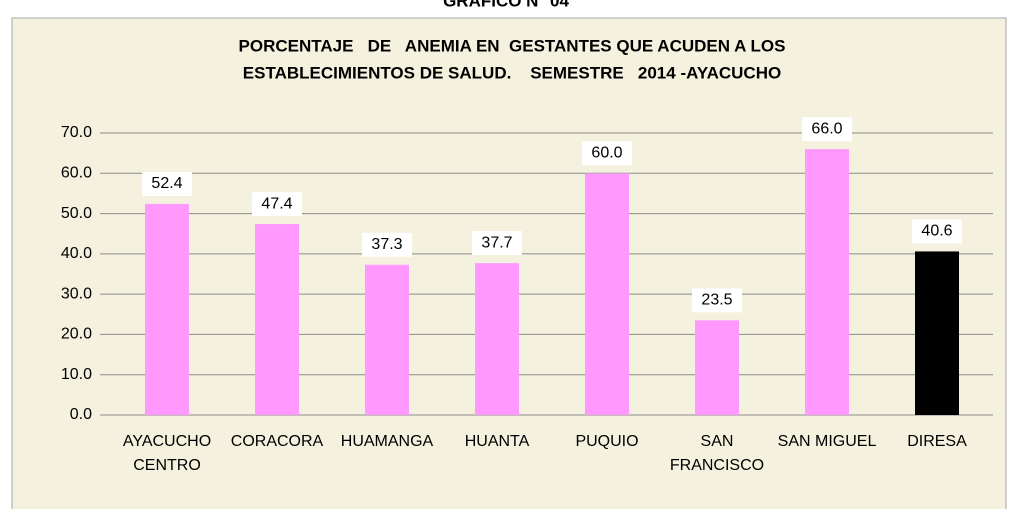 This screenshot has height=514, width=1012. What do you see at coordinates (76, 293) in the screenshot?
I see `y-tick-label: 30.0` at bounding box center [76, 293].